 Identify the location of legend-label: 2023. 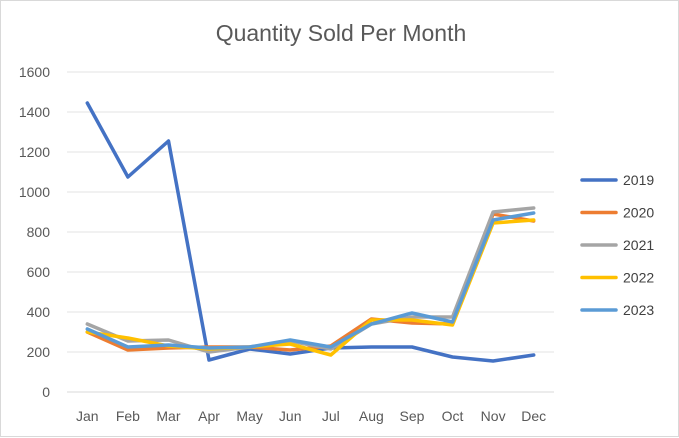
(638, 310).